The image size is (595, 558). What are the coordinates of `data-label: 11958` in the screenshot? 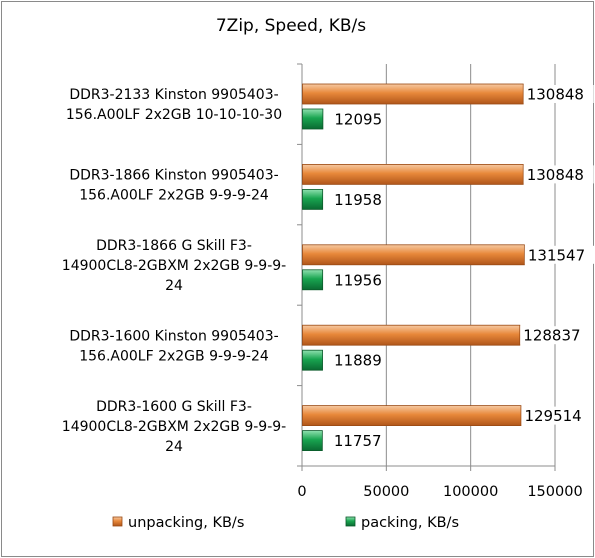 It's located at (358, 200).